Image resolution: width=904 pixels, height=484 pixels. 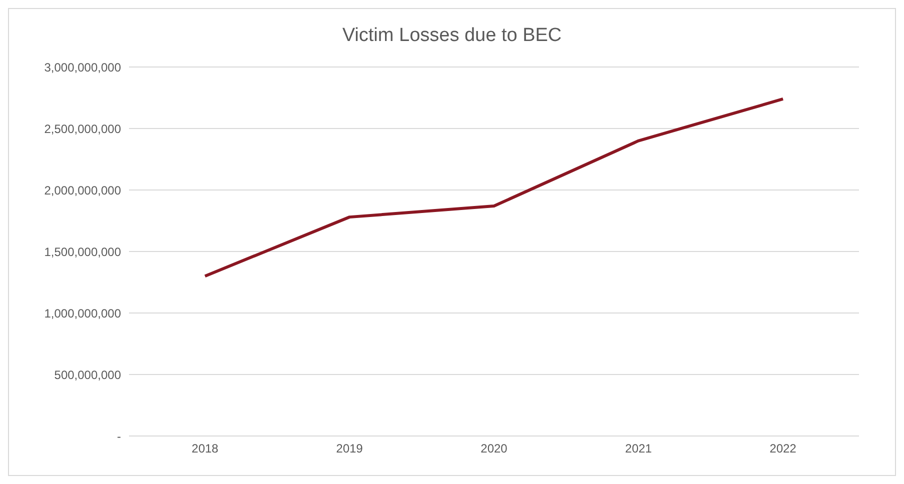 What do you see at coordinates (83, 251) in the screenshot?
I see `y-tick-label: 1,500,000,000` at bounding box center [83, 251].